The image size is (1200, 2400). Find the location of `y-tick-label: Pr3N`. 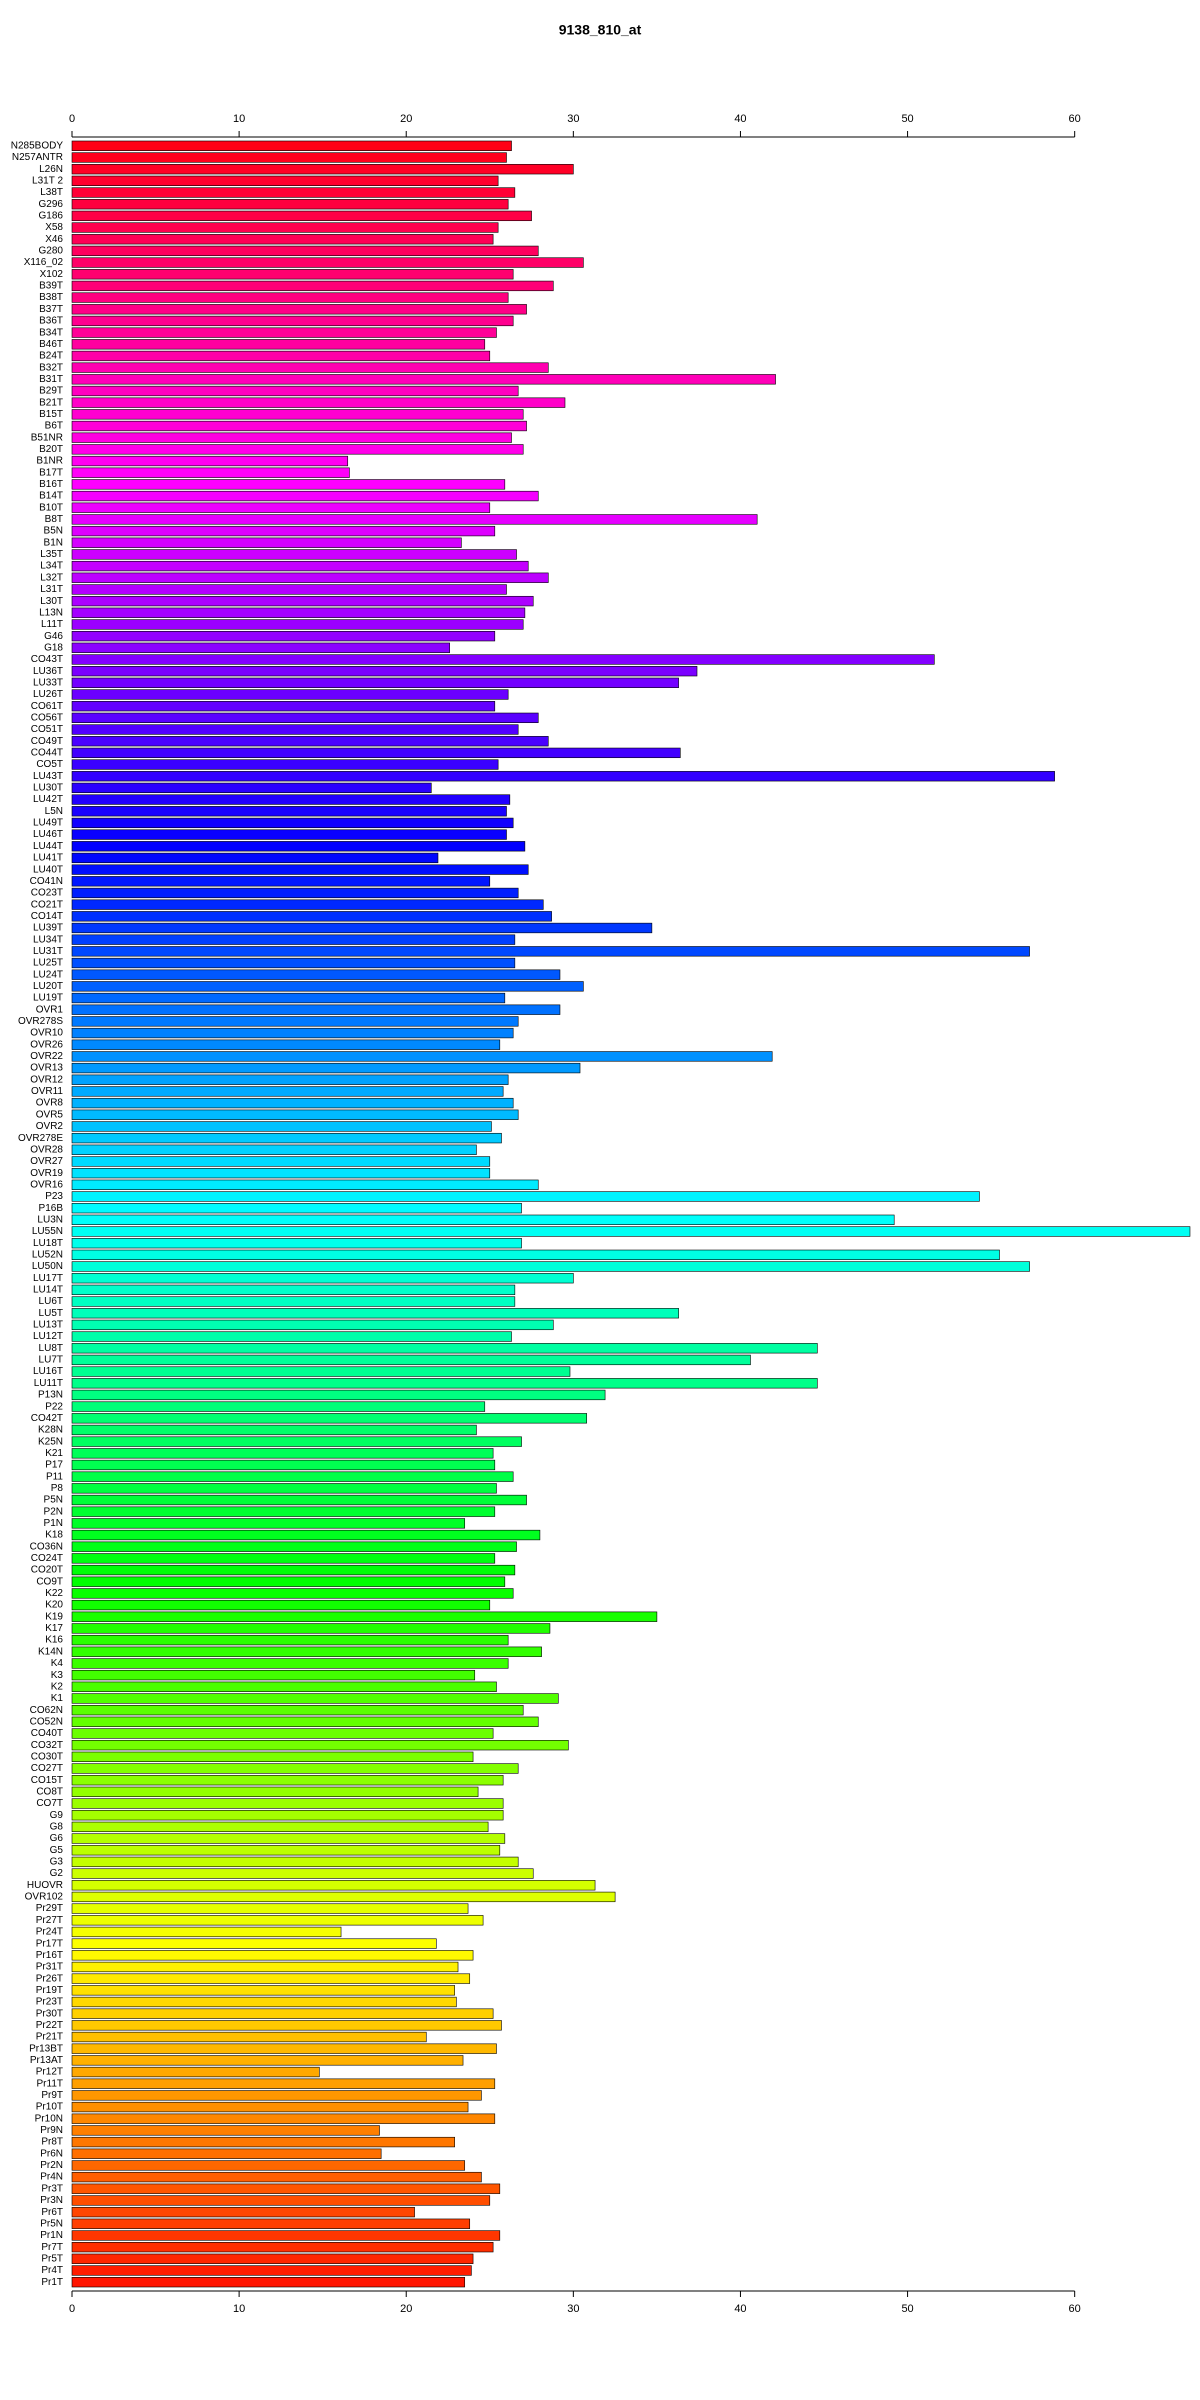

y-tick-label: Pr3N is located at coordinates (51, 2200).